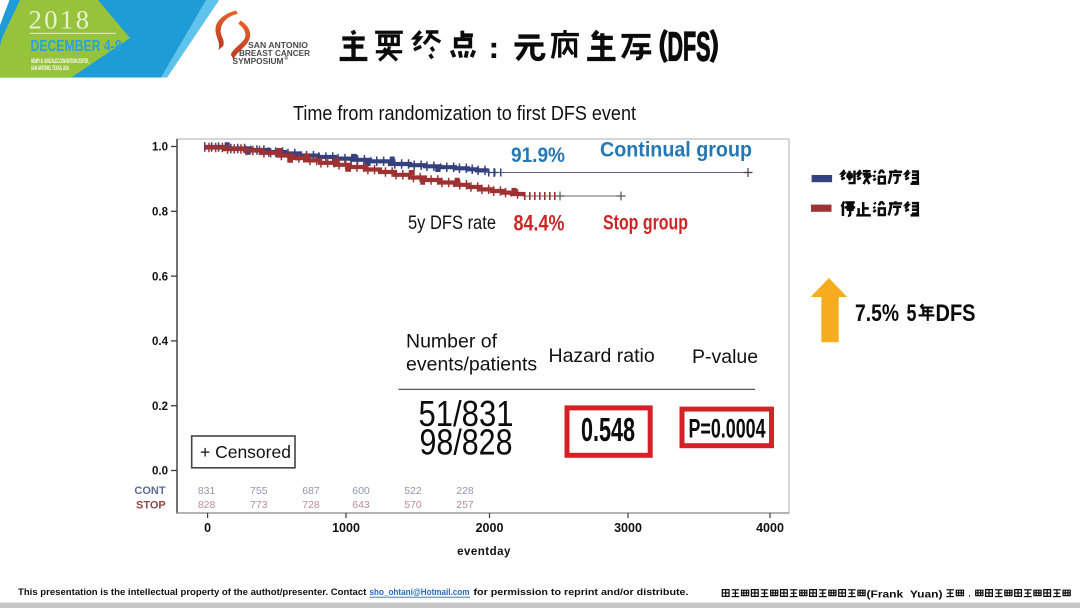 The height and width of the screenshot is (608, 1080). What do you see at coordinates (877, 313) in the screenshot?
I see `svg-text: 7.5%` at bounding box center [877, 313].